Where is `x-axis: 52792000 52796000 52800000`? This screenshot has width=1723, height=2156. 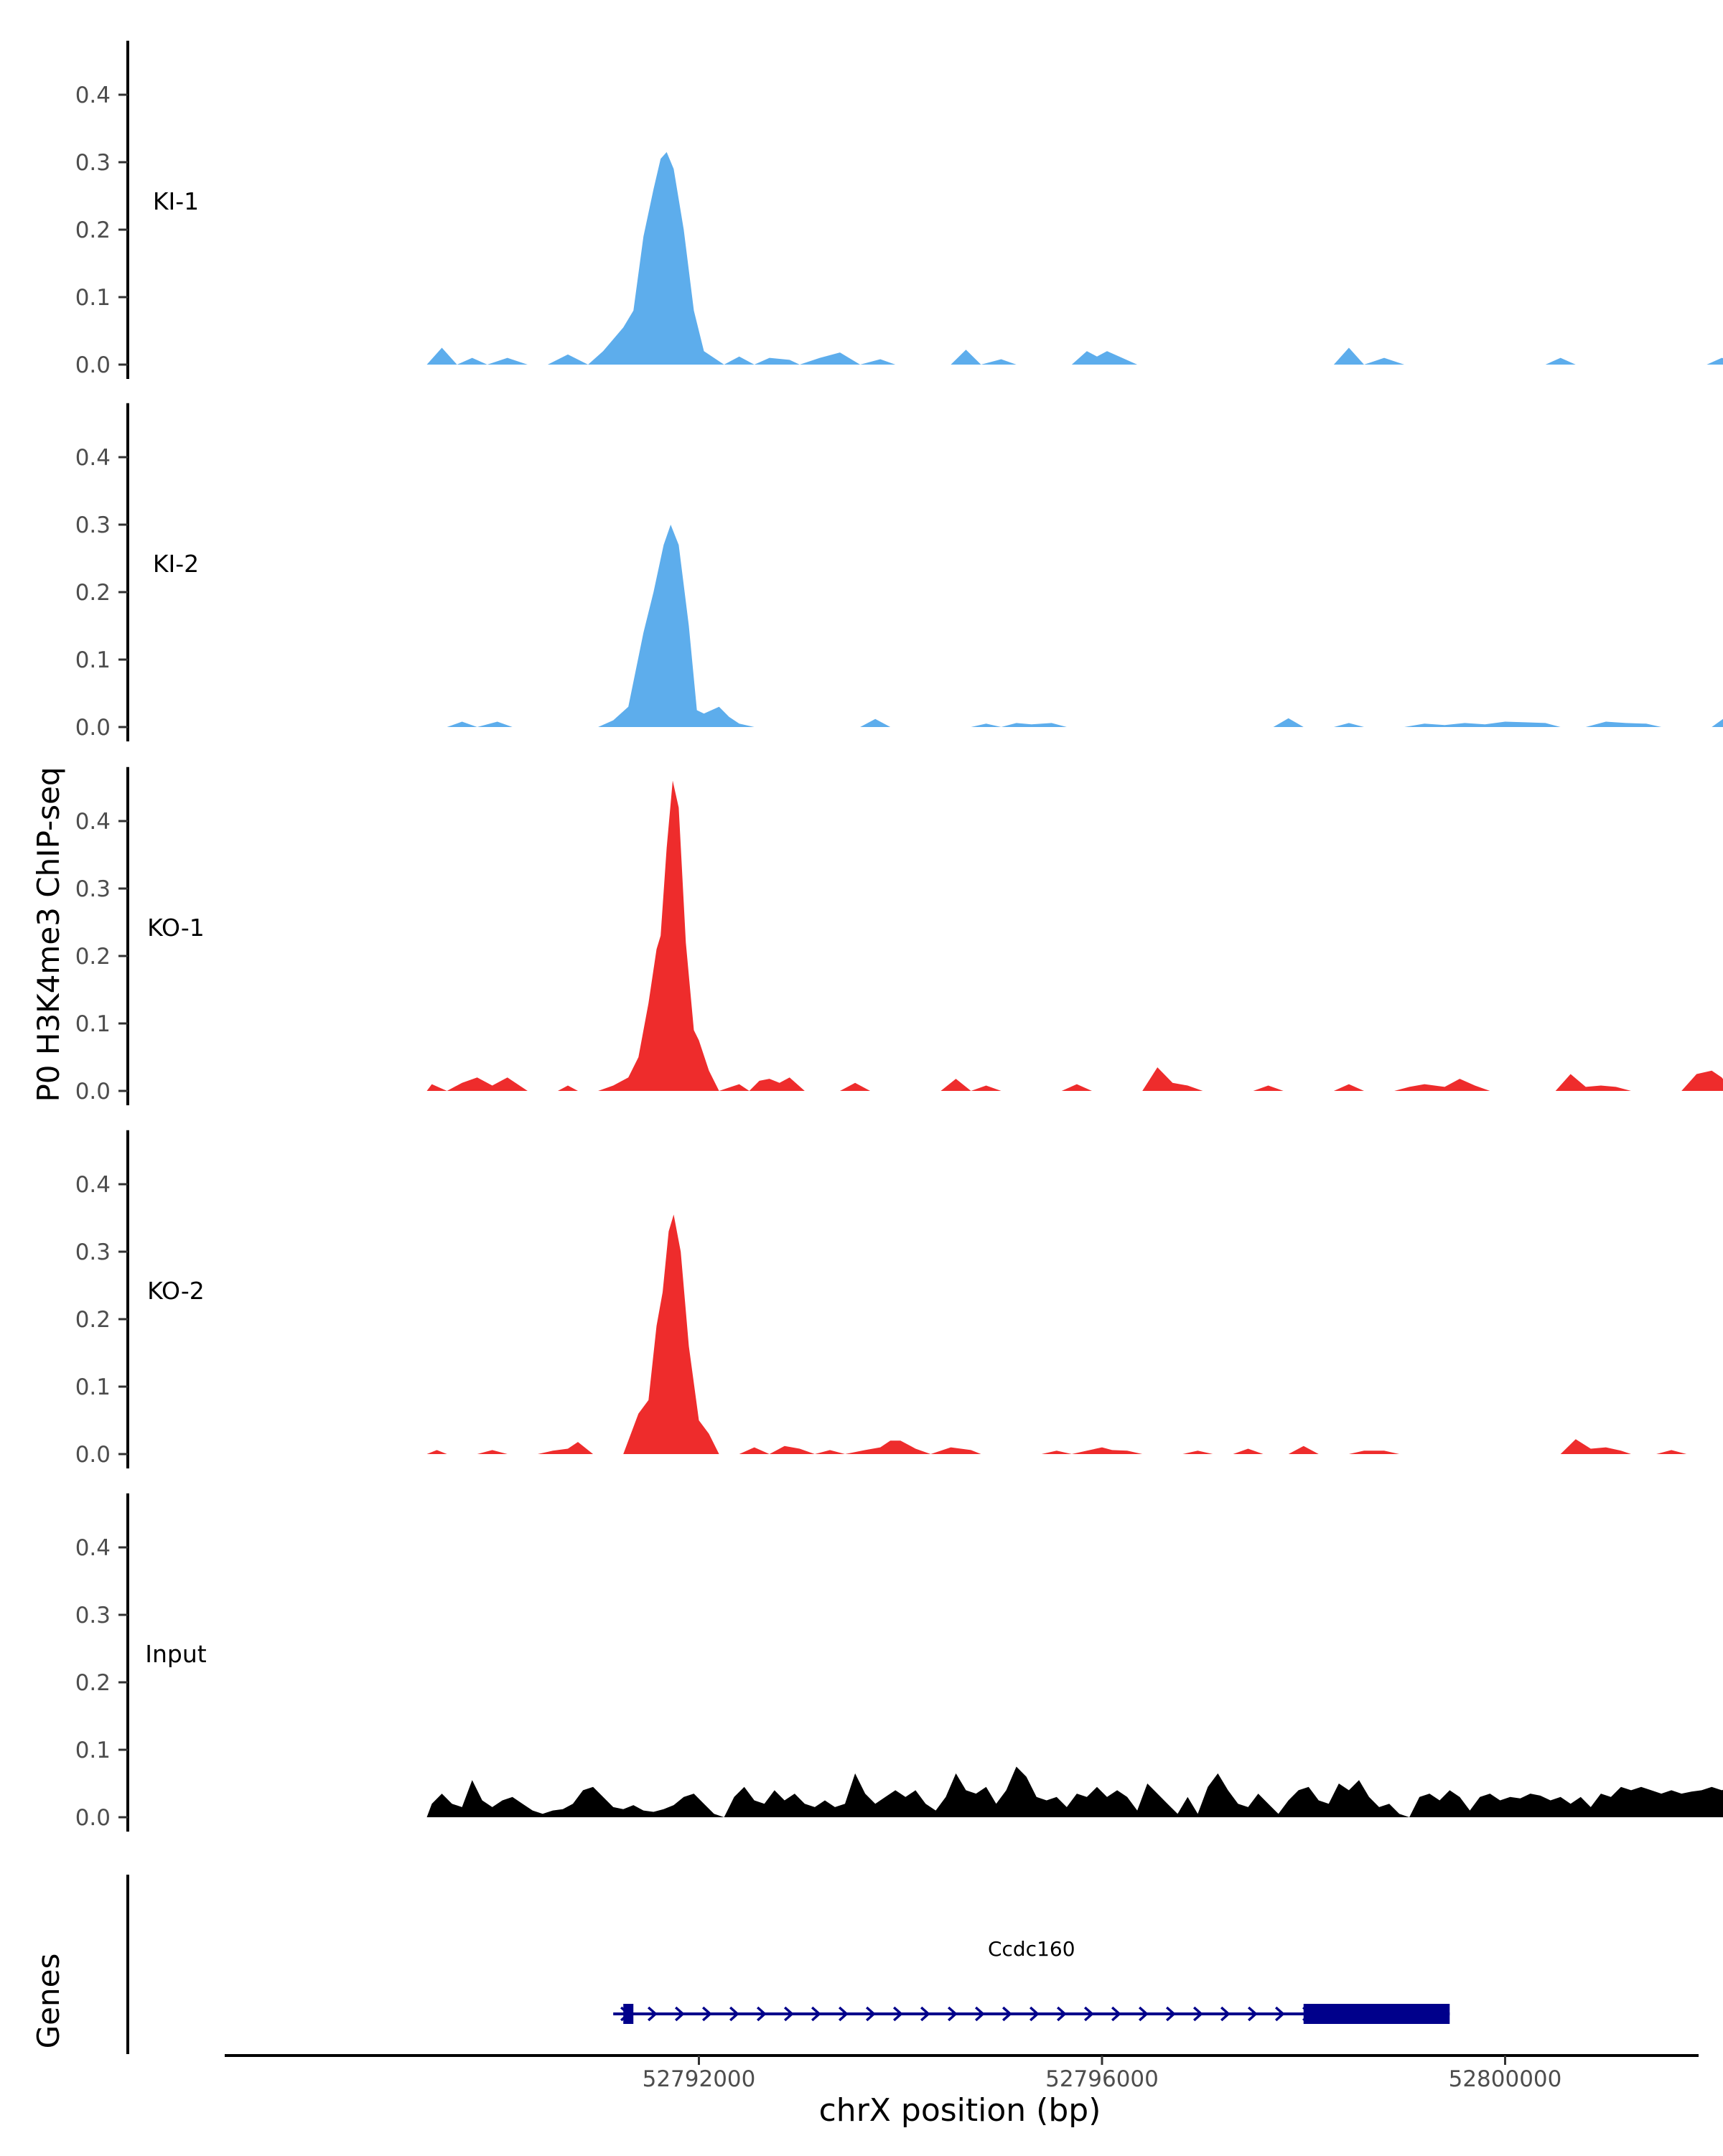 x-axis: 52792000 52796000 52800000 is located at coordinates (962, 2074).